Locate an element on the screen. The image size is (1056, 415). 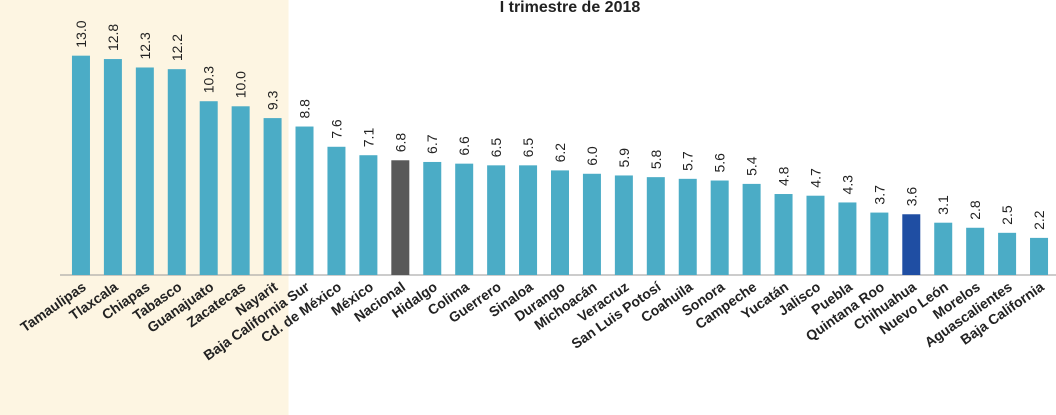
chart-title: I trimestre de 2018 is located at coordinates (570, 8).